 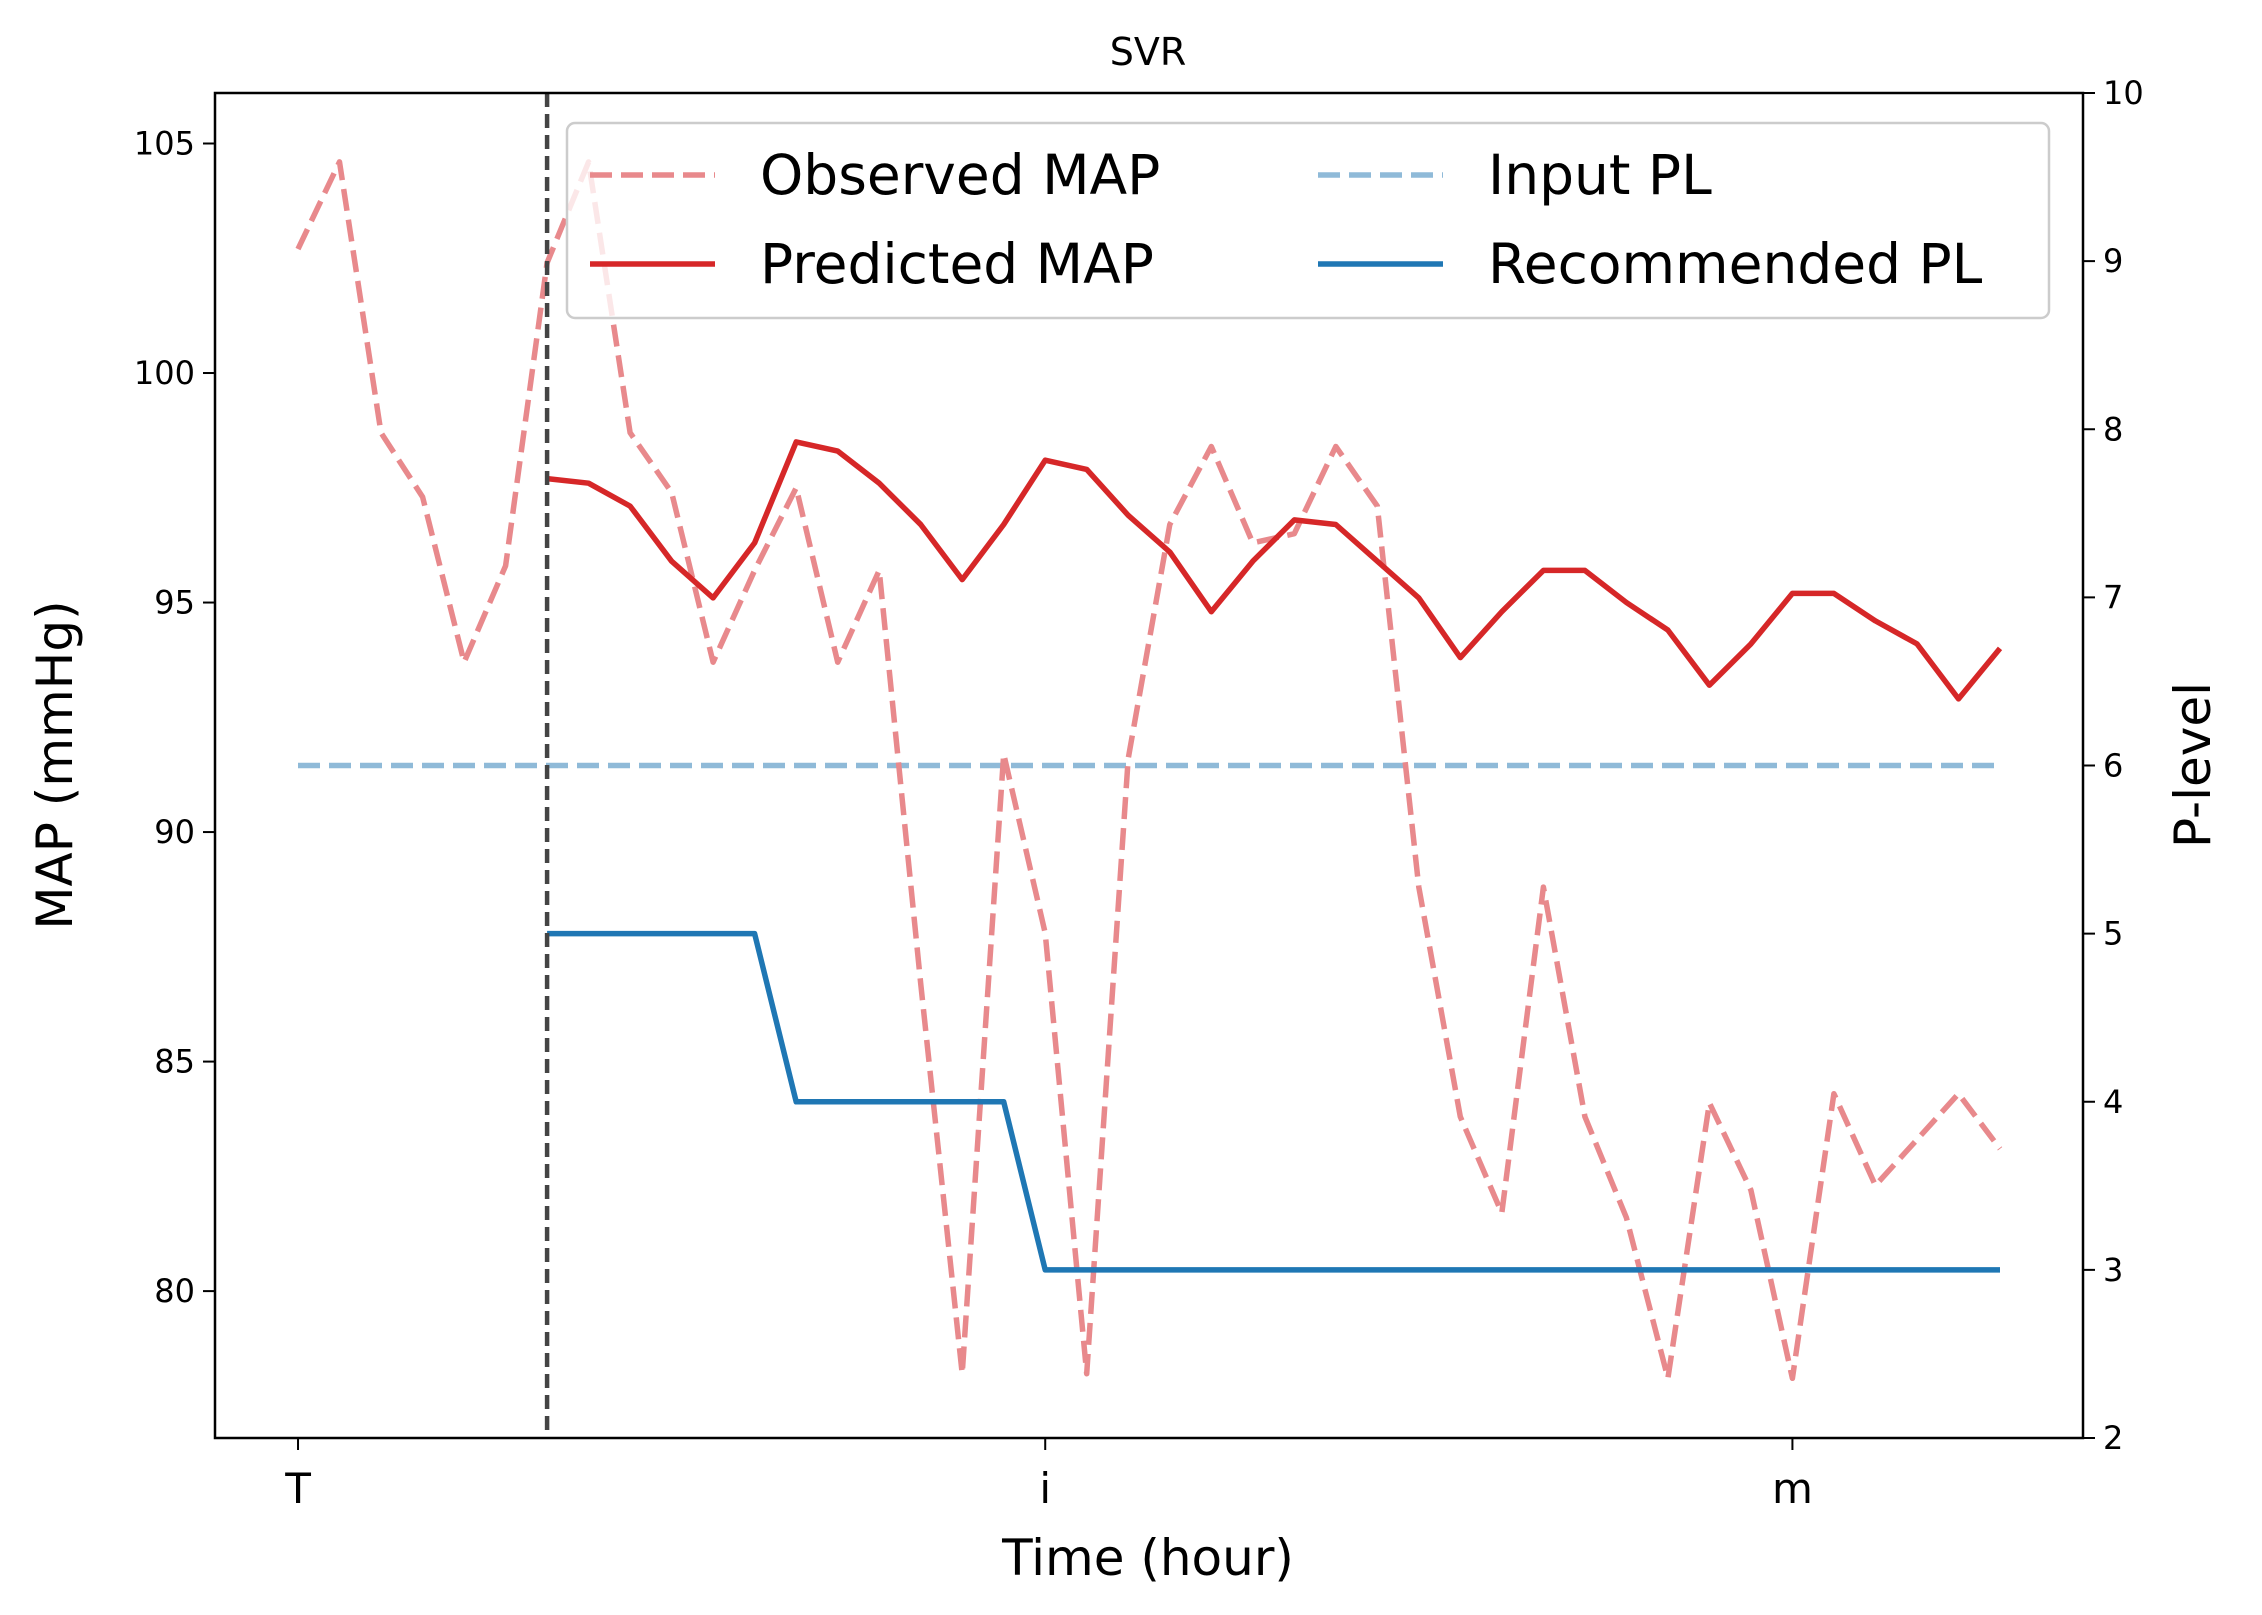 I want to click on left-tick-label: 85, so click(x=174, y=1062).